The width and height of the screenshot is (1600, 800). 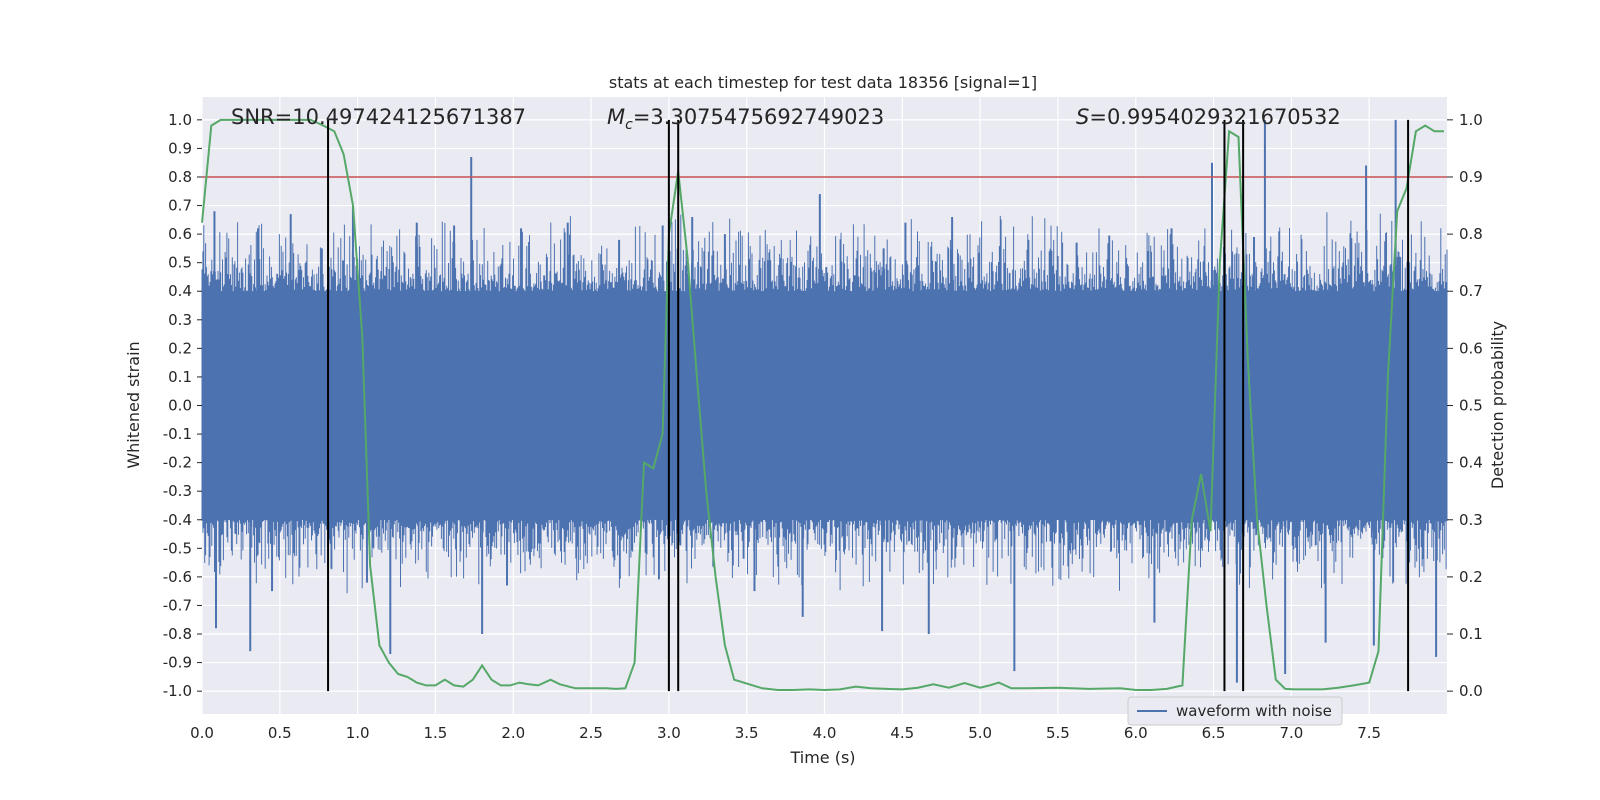 I want to click on y-right-tick-label: 0.4, so click(x=1471, y=463).